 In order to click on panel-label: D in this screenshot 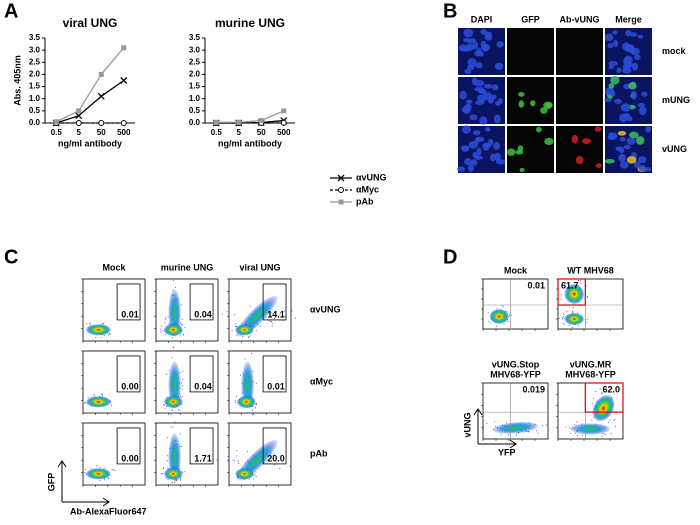, I will do `click(450, 257)`.